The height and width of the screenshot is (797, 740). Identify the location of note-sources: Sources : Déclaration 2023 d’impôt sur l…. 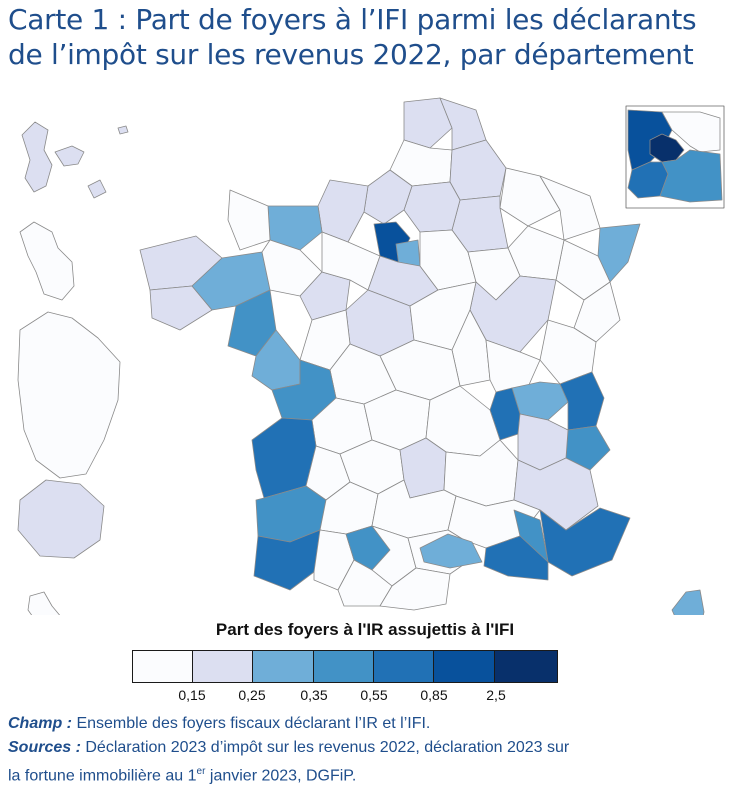
(372, 748).